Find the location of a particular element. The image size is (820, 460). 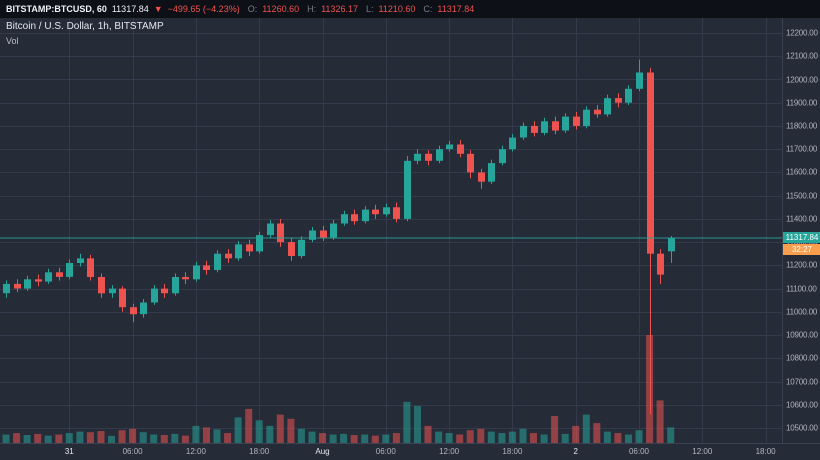

chart-legend: Bitcoin / U.S. Dollar, 1h, BITSTAMP Vol is located at coordinates (85, 34).